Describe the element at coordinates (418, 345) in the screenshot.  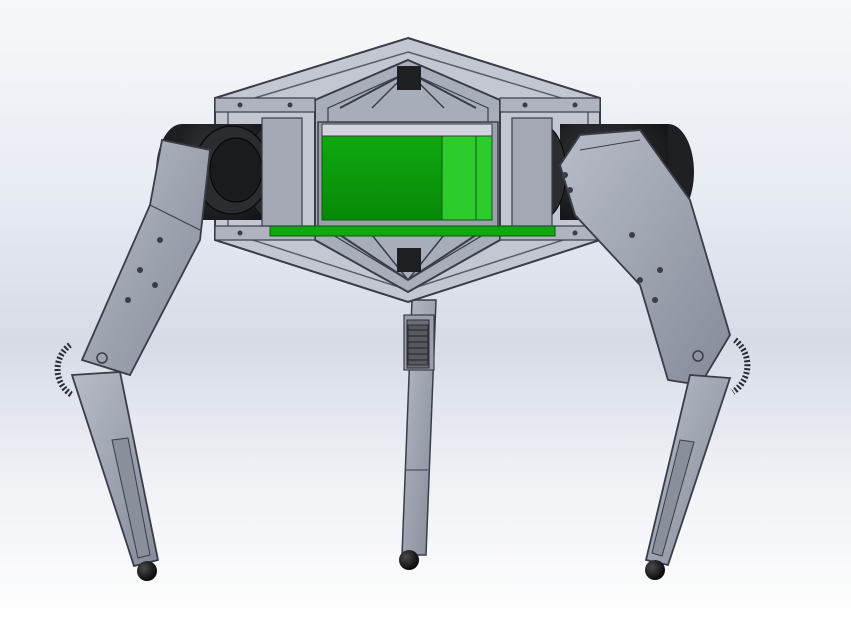
I see `gear-icon` at that location.